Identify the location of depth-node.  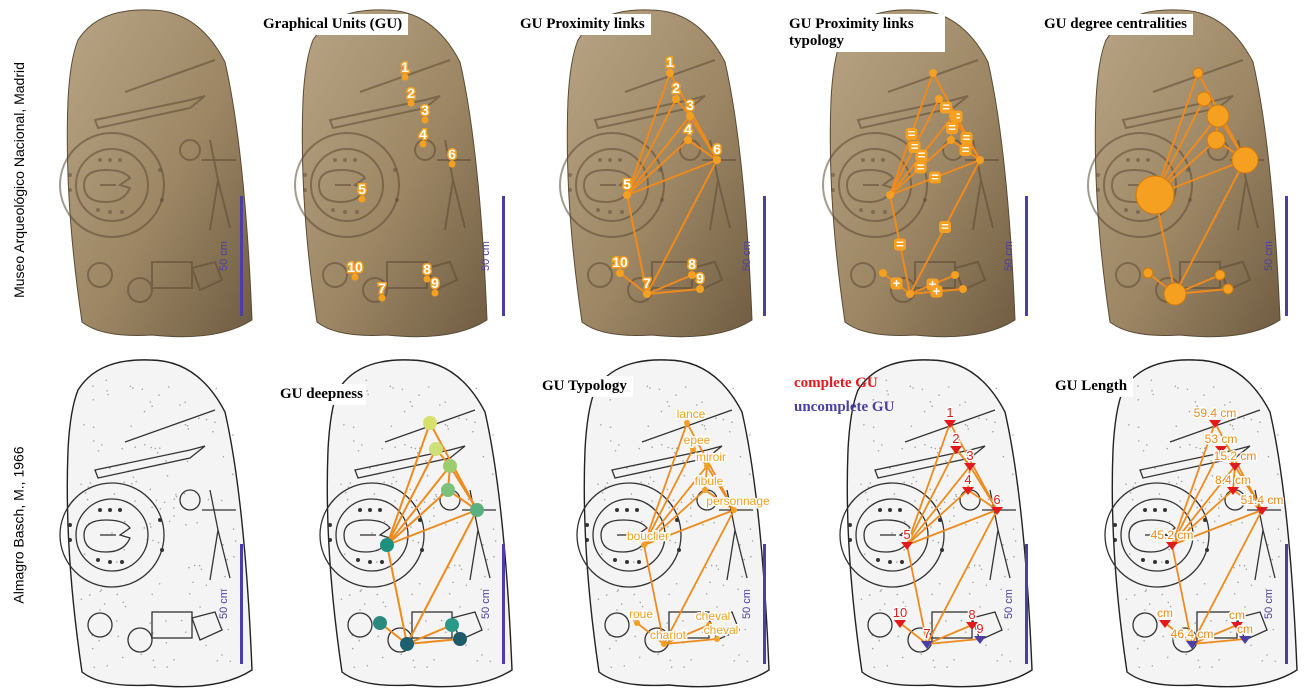
(387, 545).